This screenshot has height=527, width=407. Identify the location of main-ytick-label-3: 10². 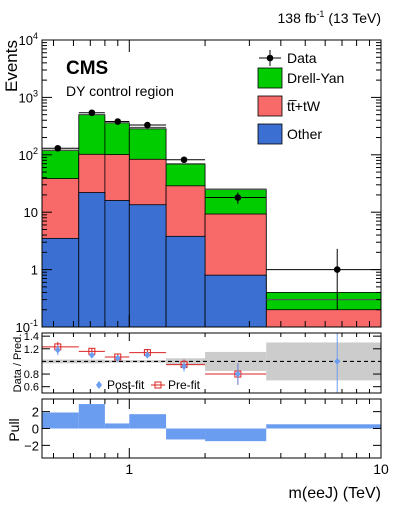
(28, 154).